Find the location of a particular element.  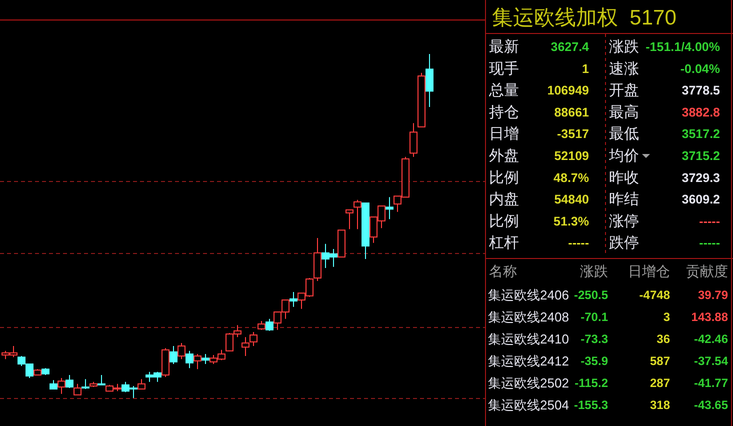

text: 106949 is located at coordinates (568, 91).